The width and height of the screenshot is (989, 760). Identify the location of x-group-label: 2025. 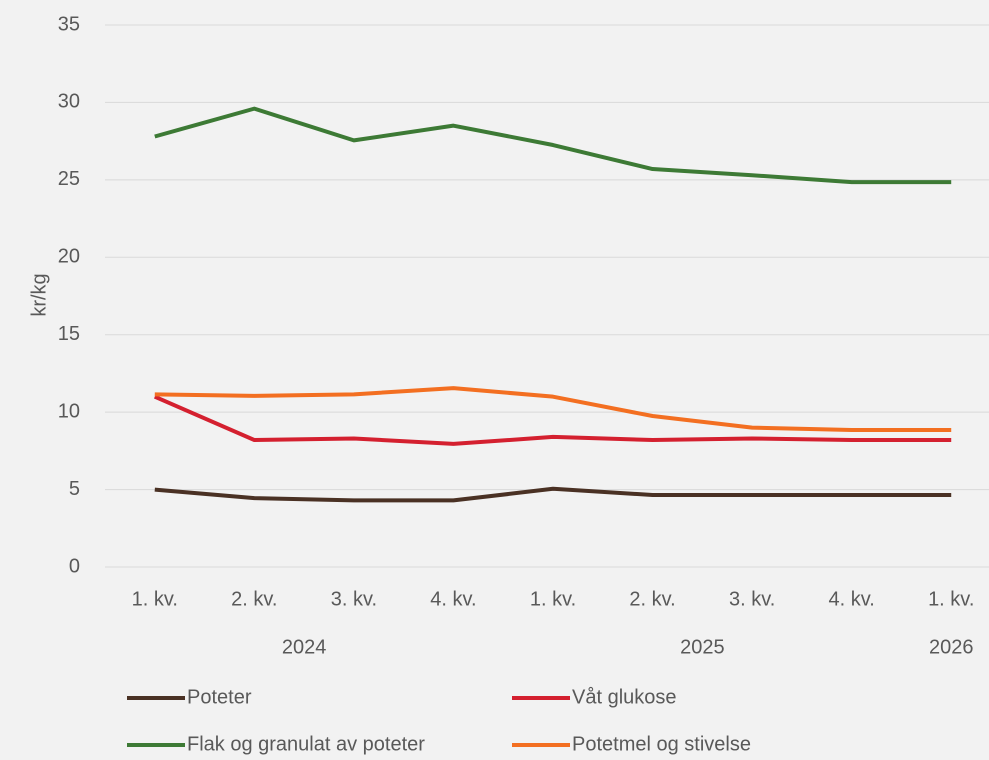
(702, 647).